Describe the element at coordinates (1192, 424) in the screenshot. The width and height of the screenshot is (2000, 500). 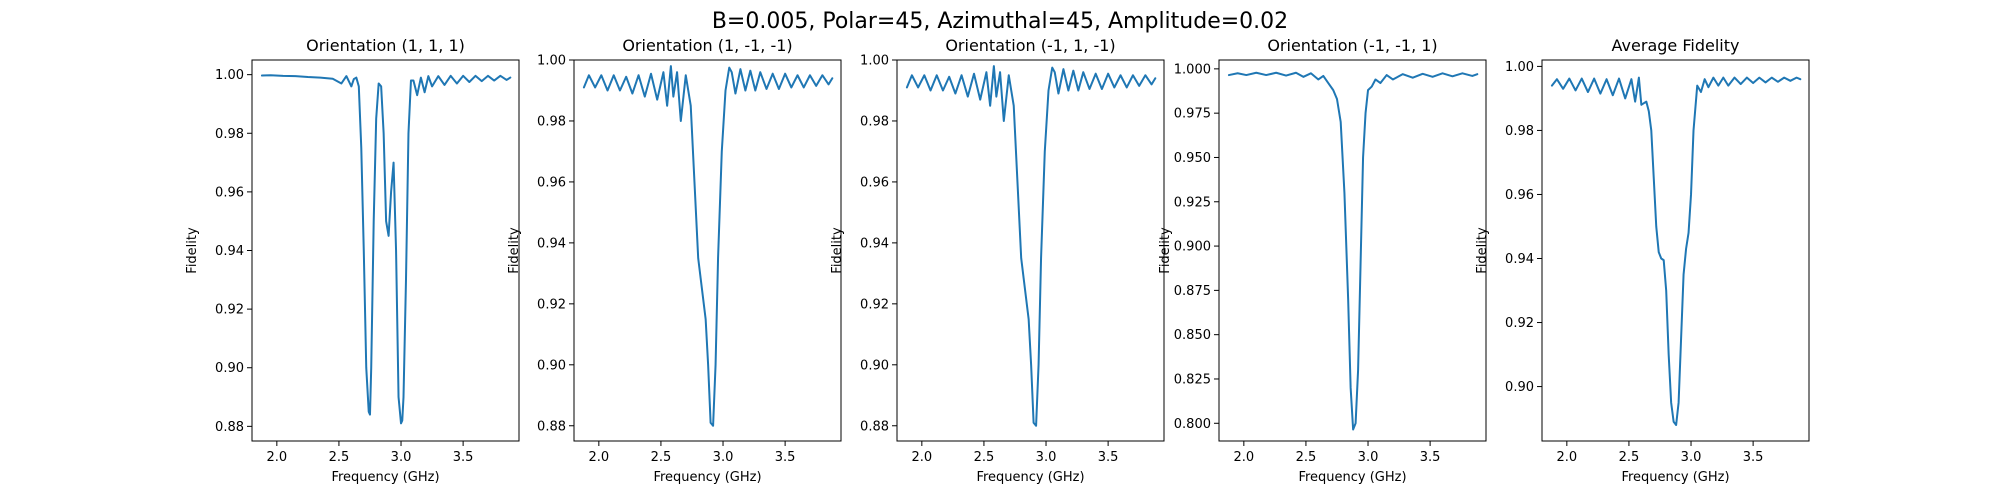
I see `y-tick-label: 0.800` at that location.